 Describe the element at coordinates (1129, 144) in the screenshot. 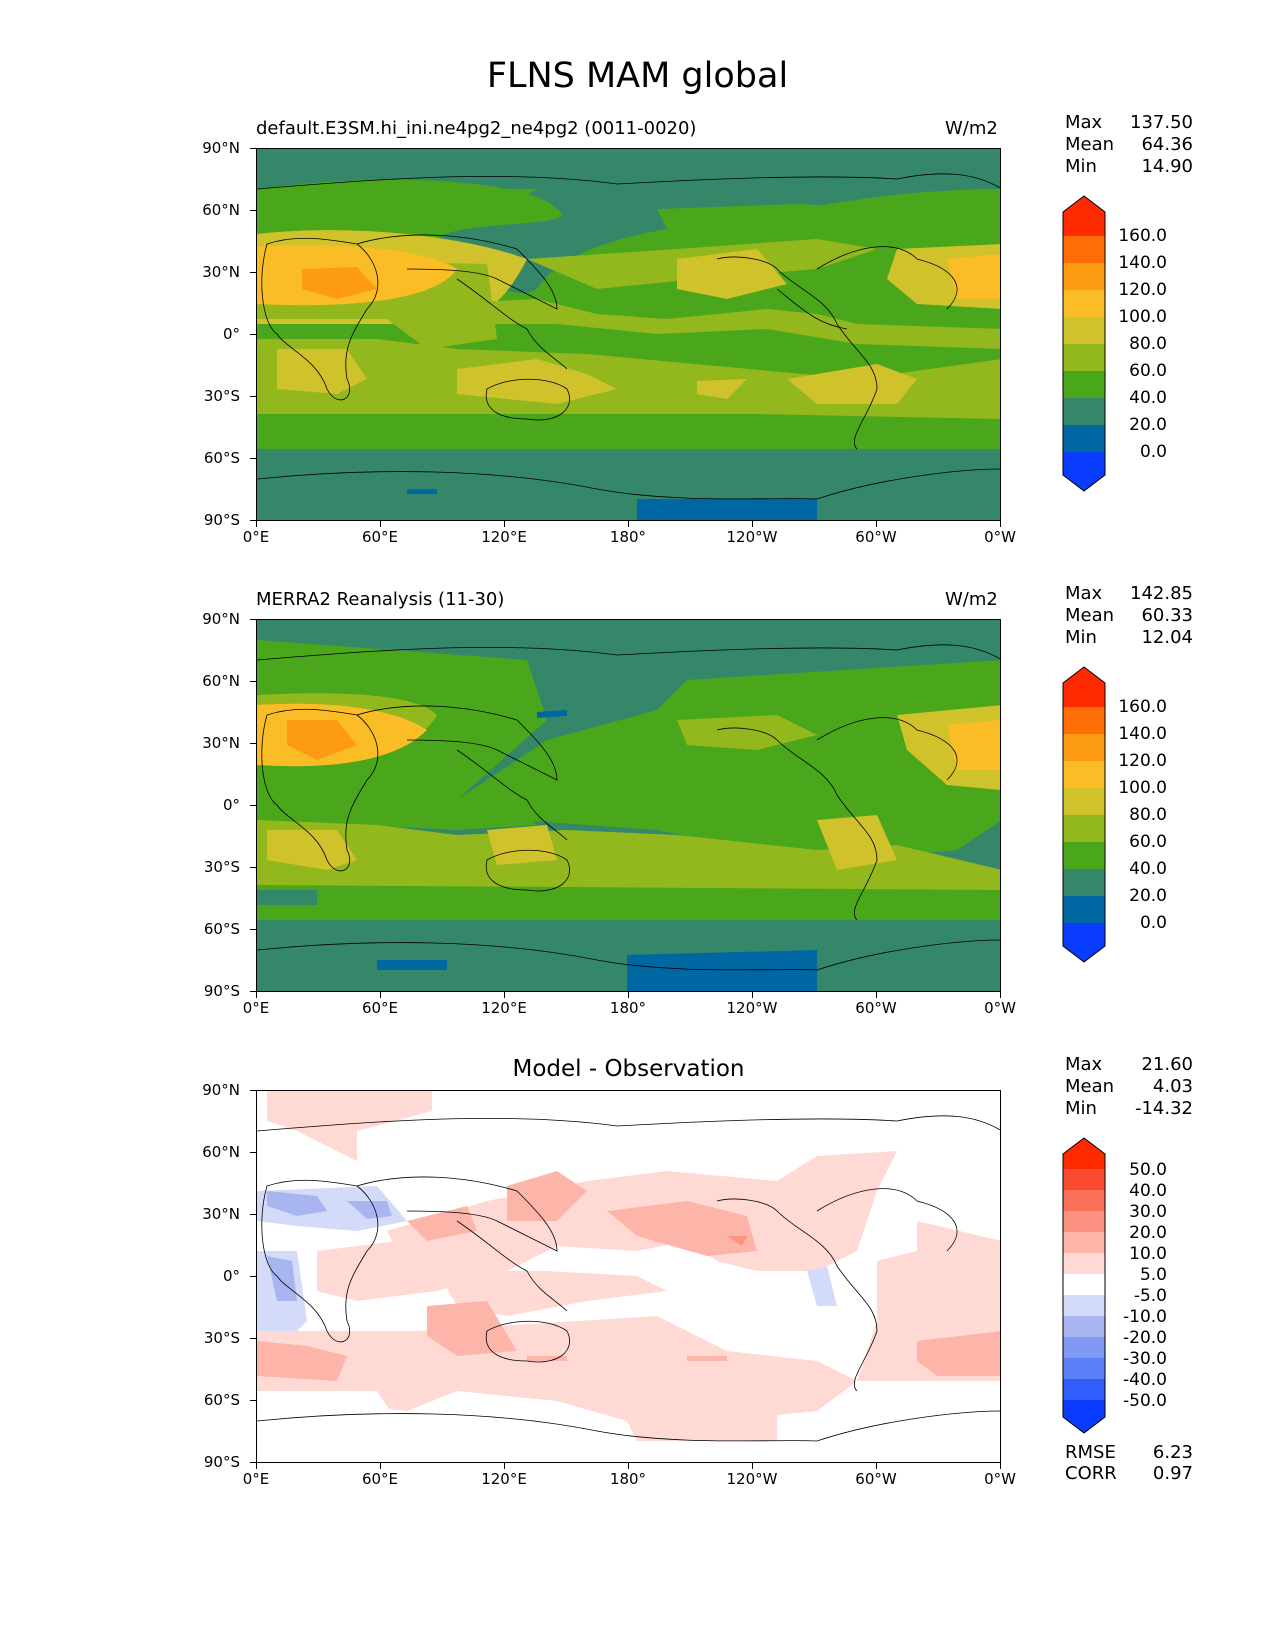

I see `model-stats: Max 137.50 Mean 64.36 Min 14.90` at that location.